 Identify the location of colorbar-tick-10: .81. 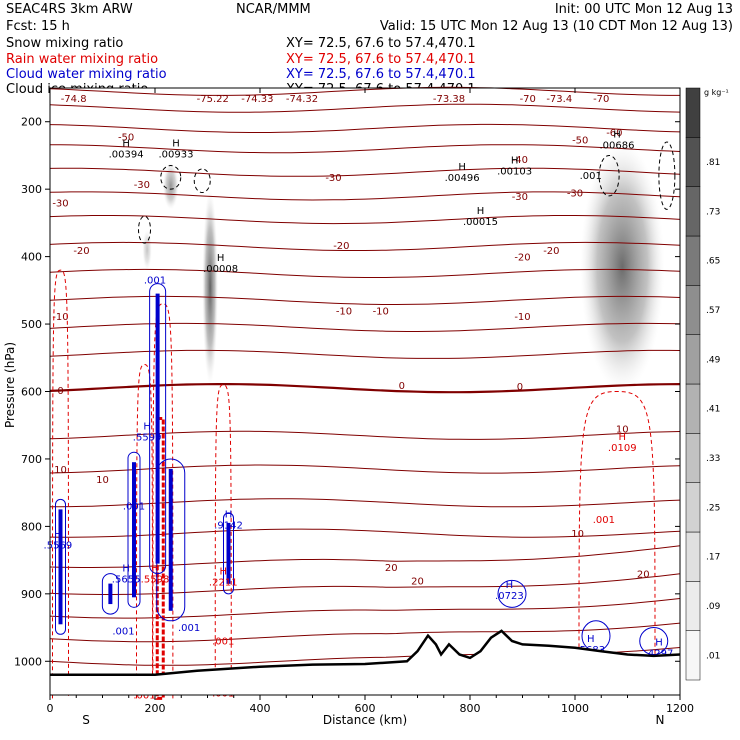
(713, 163).